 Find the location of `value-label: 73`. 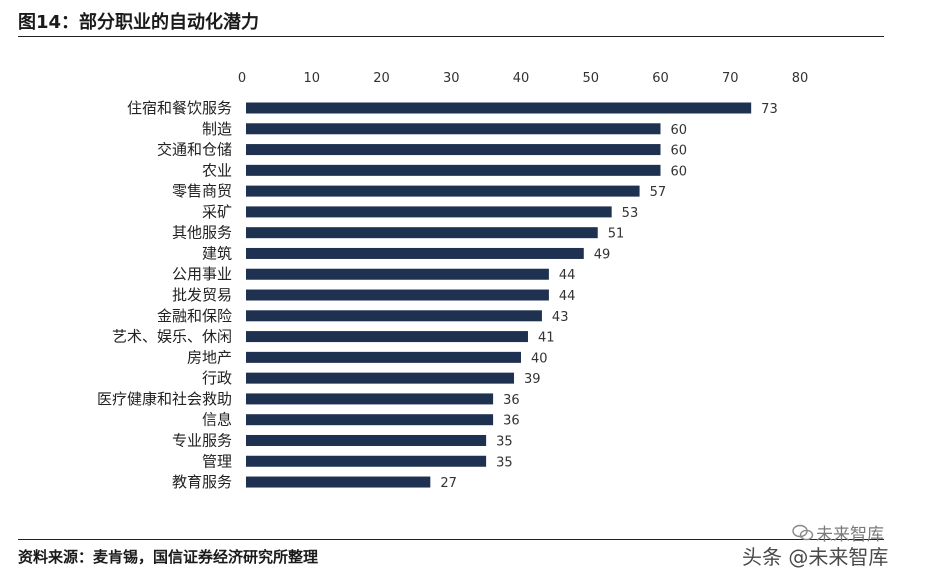

value-label: 73 is located at coordinates (769, 109).